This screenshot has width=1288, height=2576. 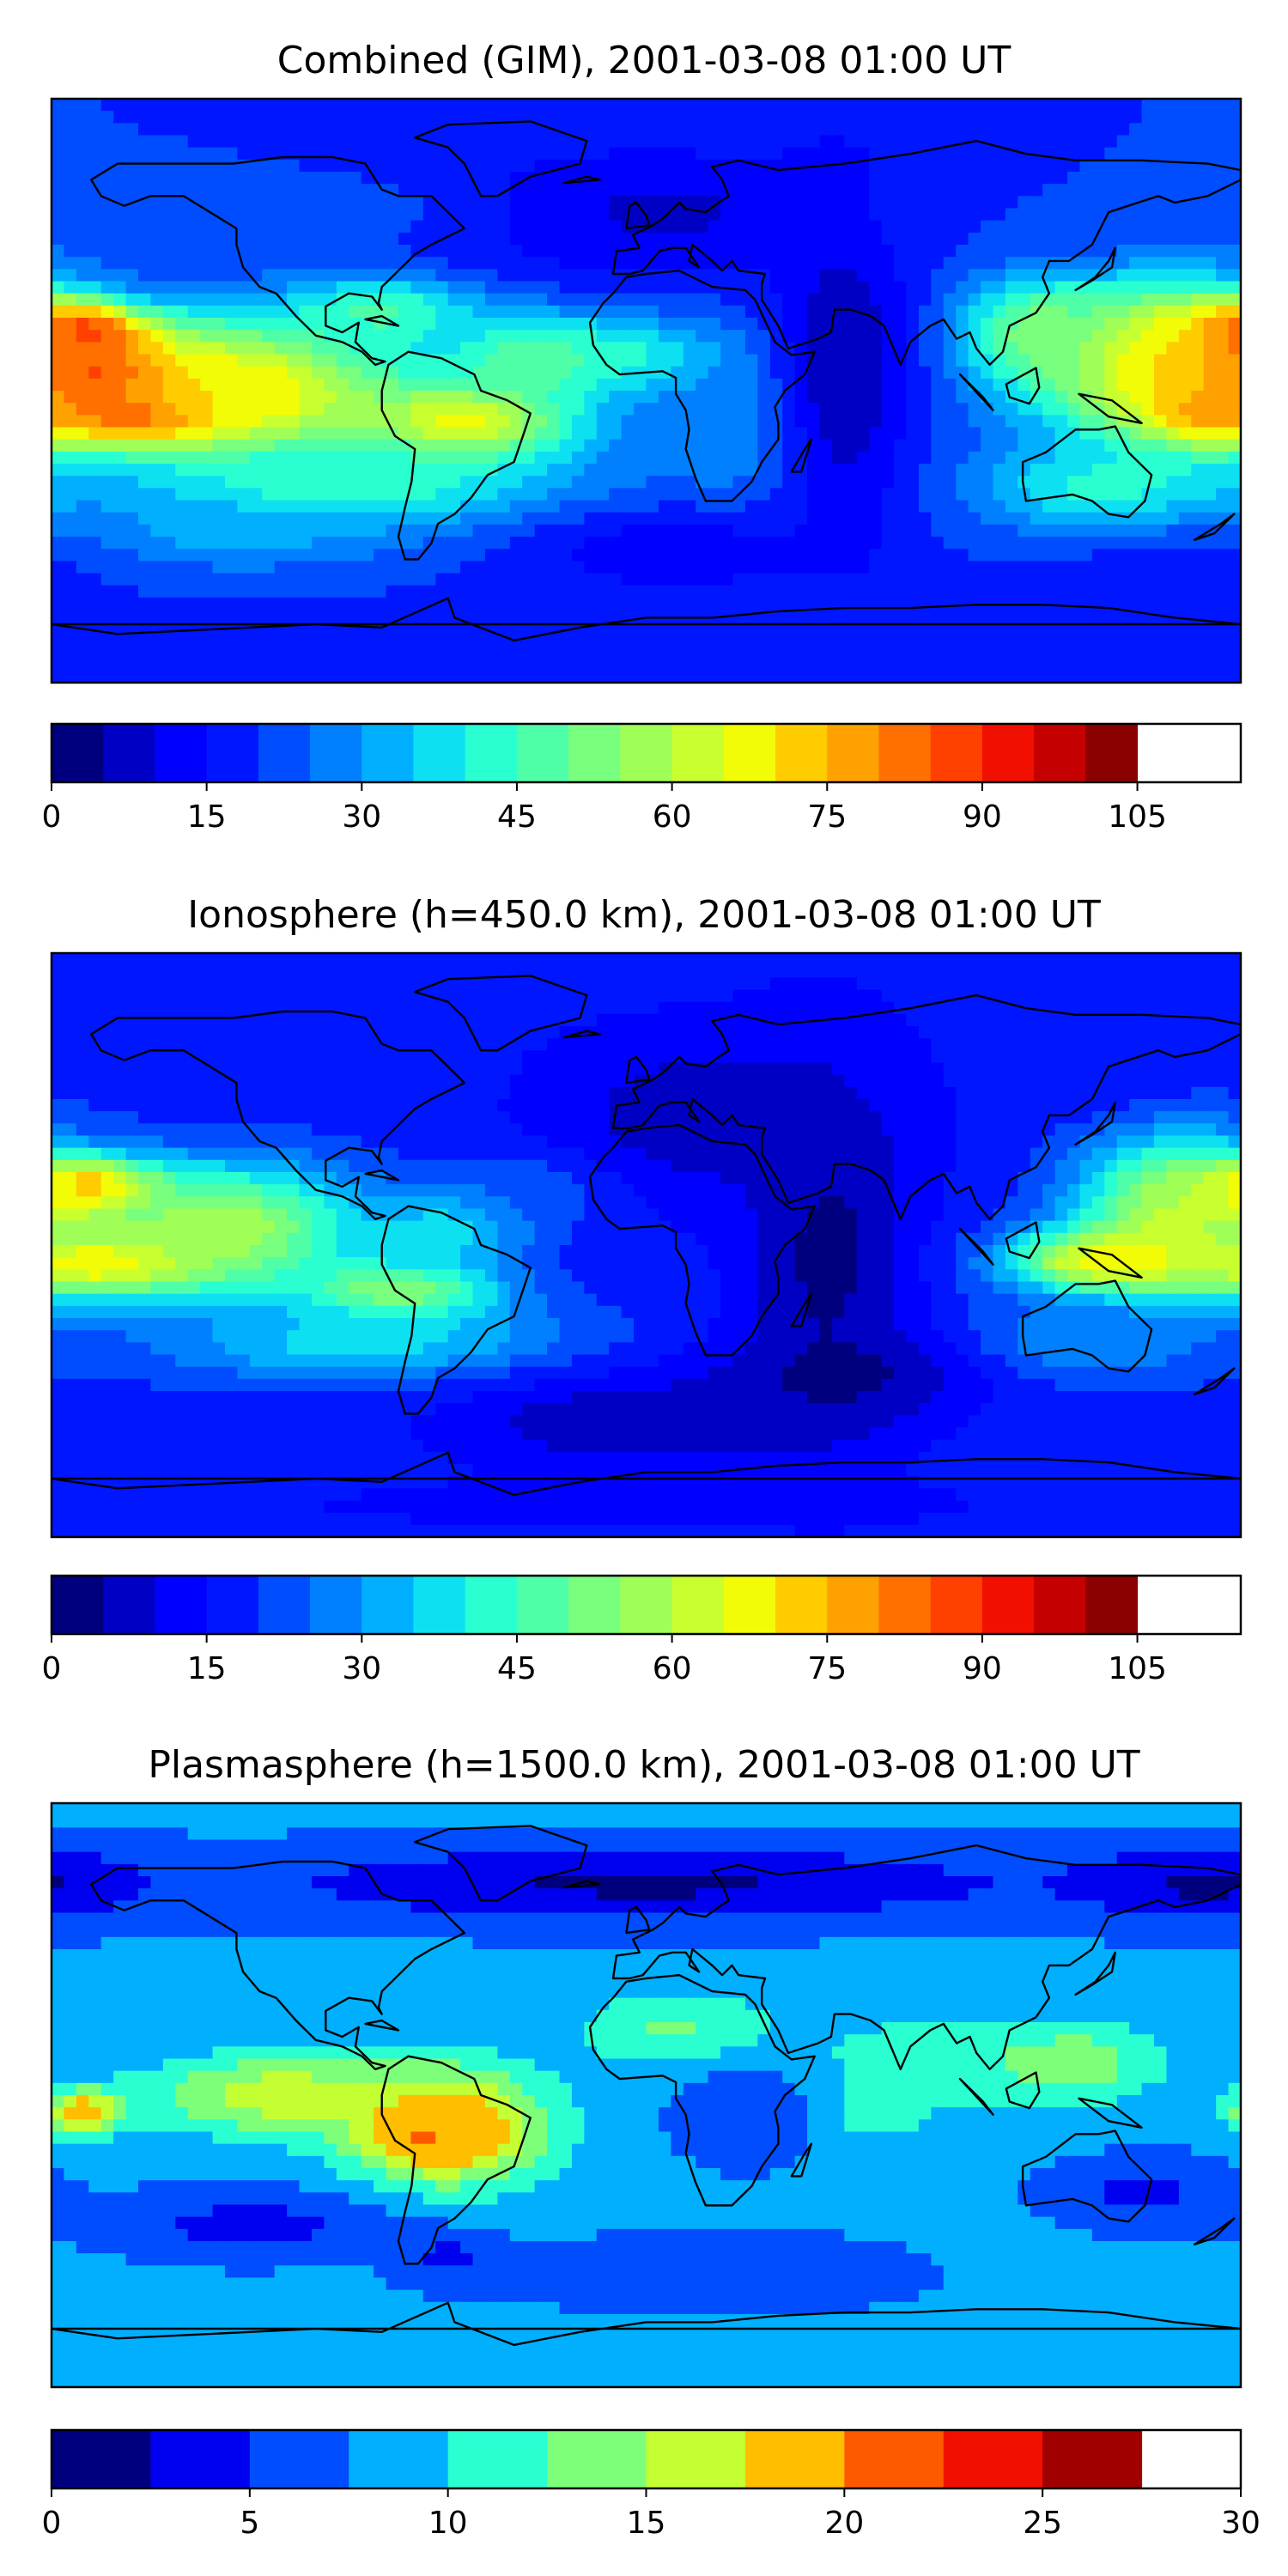 I want to click on colorbar-swatch, so click(x=594, y=753).